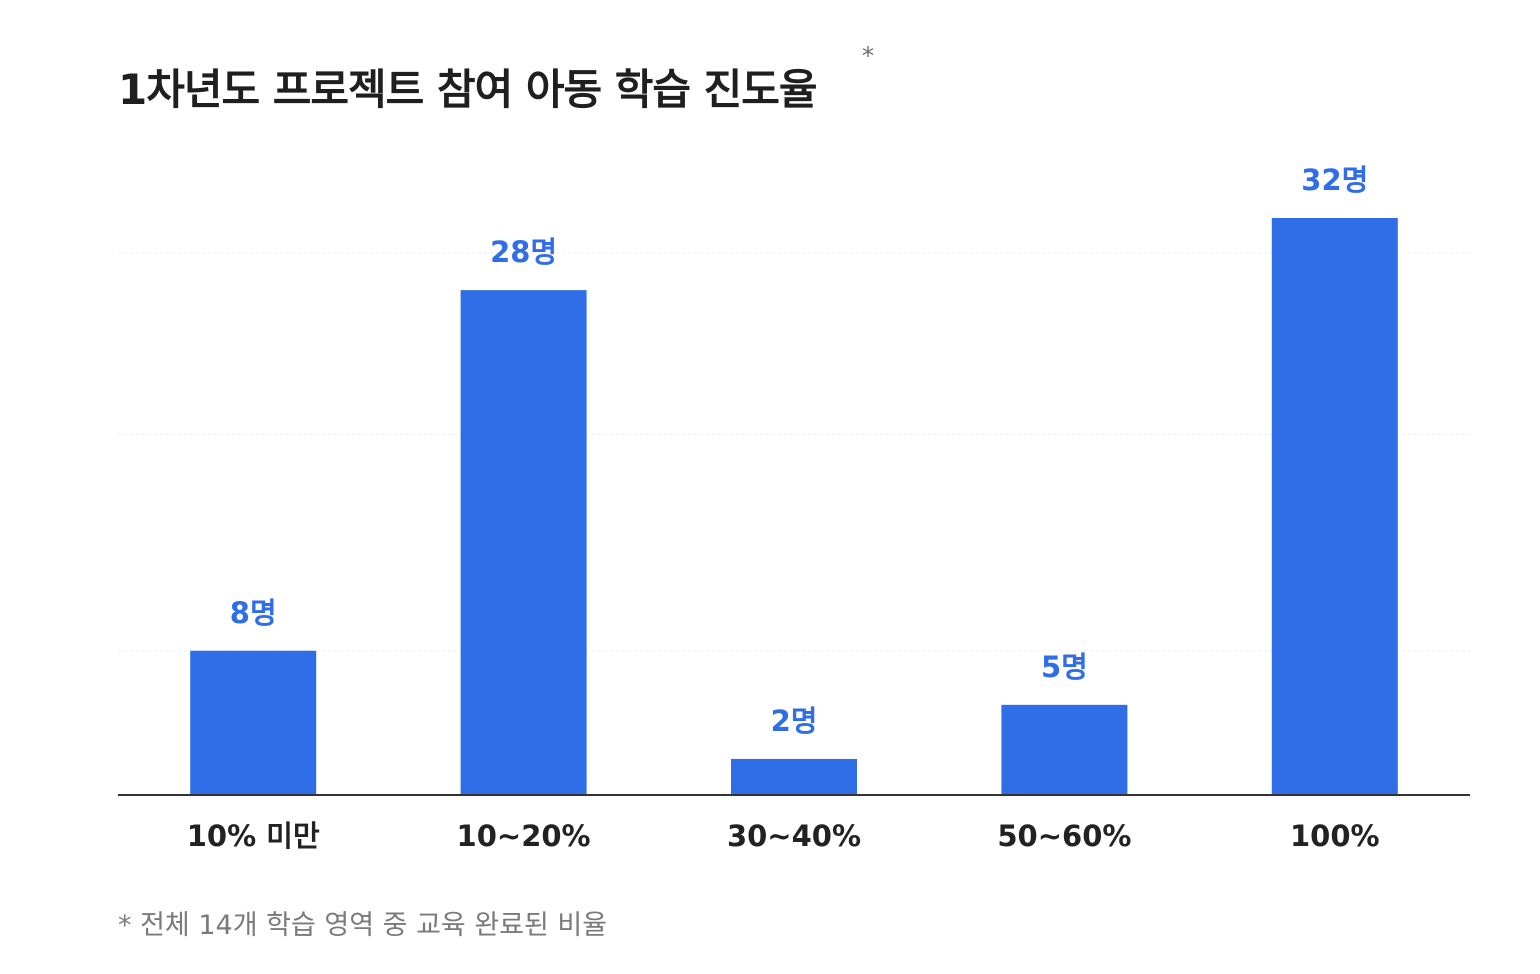 The image size is (1540, 974). I want to click on footnote: * 전체 14개 학습 영역 중 교육 완료된 비율, so click(363, 925).